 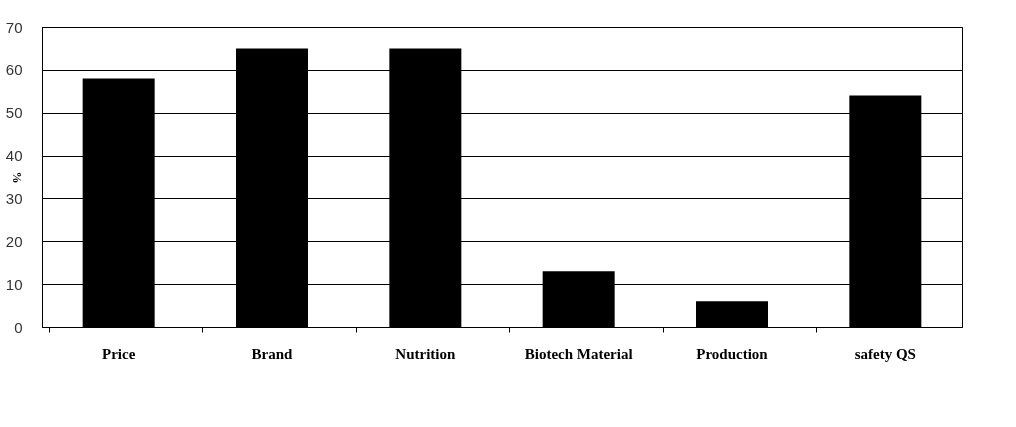 I want to click on x-tick-label: Price, so click(x=119, y=353).